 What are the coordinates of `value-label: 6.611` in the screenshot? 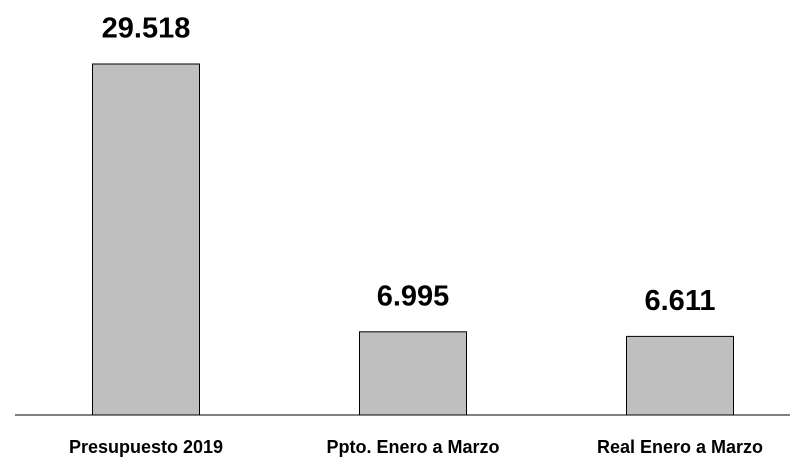 It's located at (680, 301).